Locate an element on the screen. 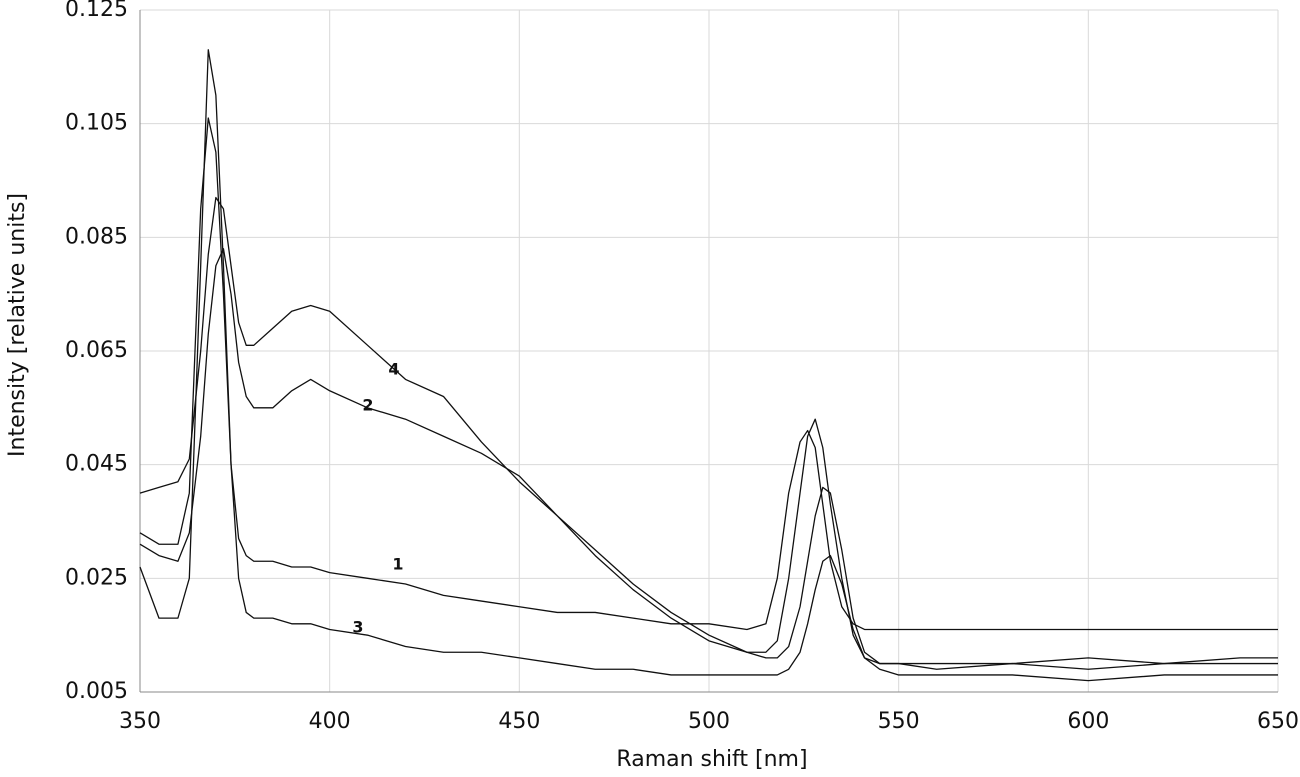  y-tick-label: 0.085 is located at coordinates (96, 236).